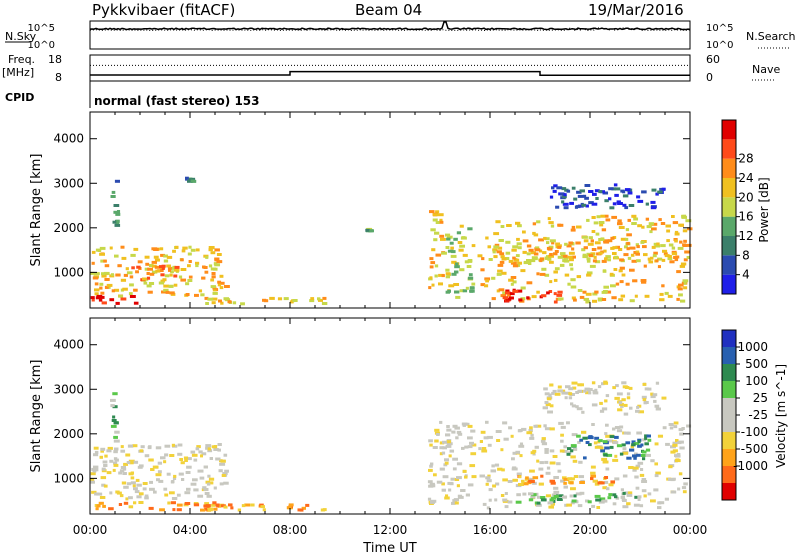 This screenshot has height=554, width=800. I want to click on colorbar-swatch, so click(729, 168).